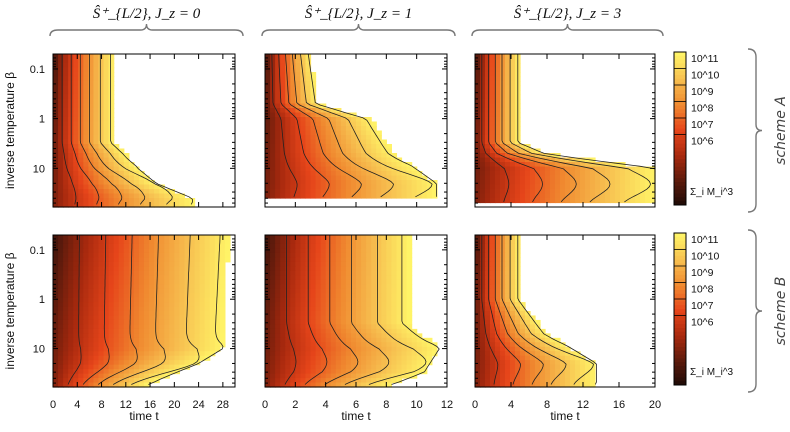  Describe the element at coordinates (10, 130) in the screenshot. I see `y-axis-label: inverse temperature β` at that location.